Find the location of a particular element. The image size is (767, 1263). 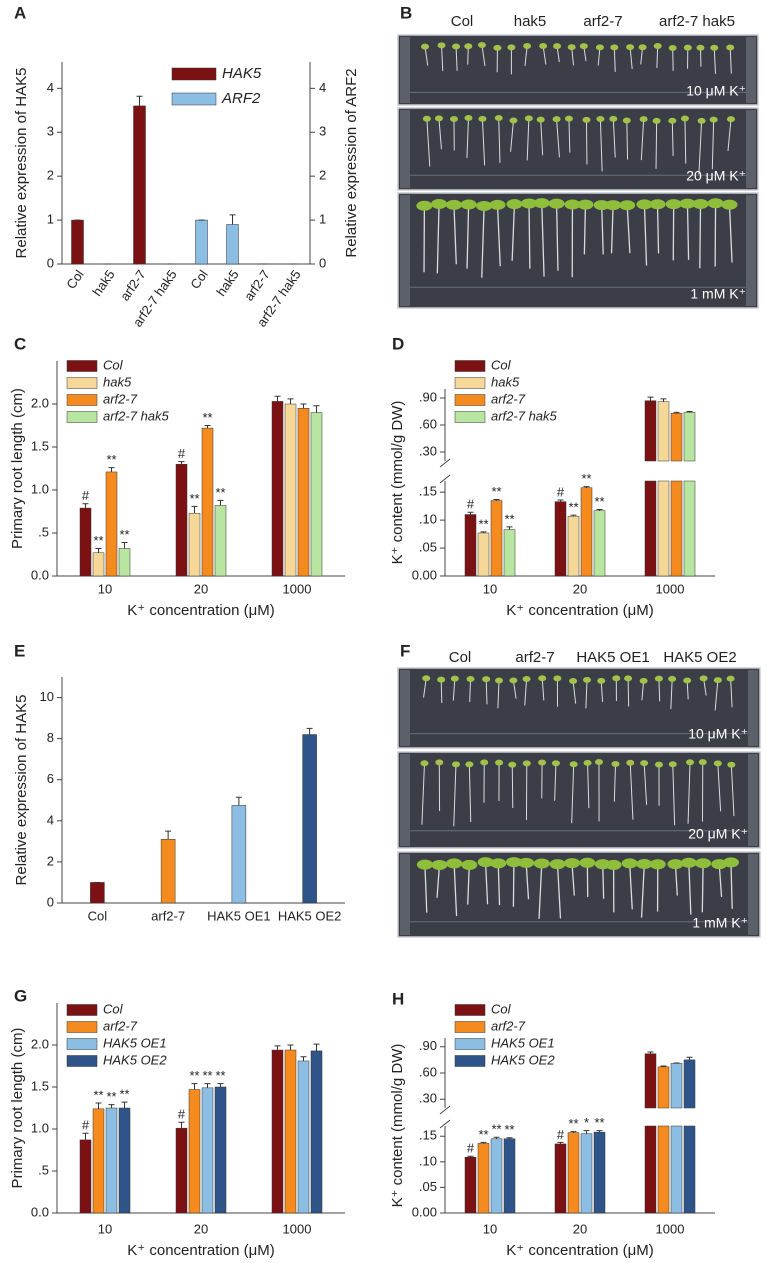

y-axis-label: Primary root length (cm) is located at coordinates (17, 1108).